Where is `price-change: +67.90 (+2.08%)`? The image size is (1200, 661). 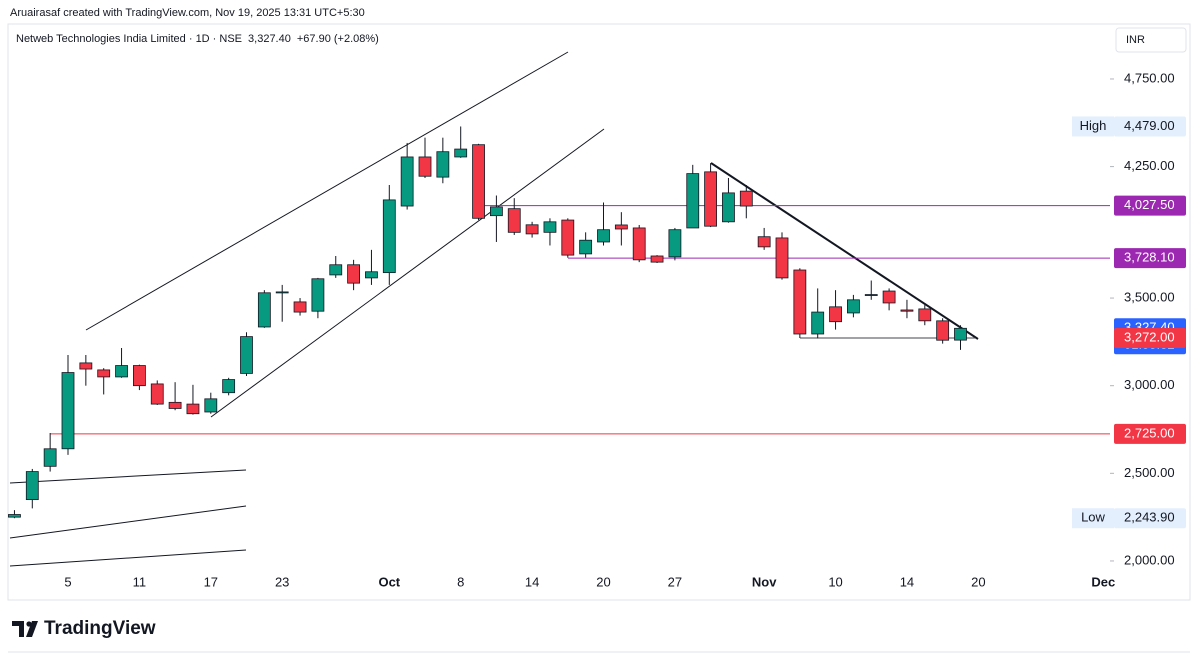
price-change: +67.90 (+2.08%) is located at coordinates (338, 39).